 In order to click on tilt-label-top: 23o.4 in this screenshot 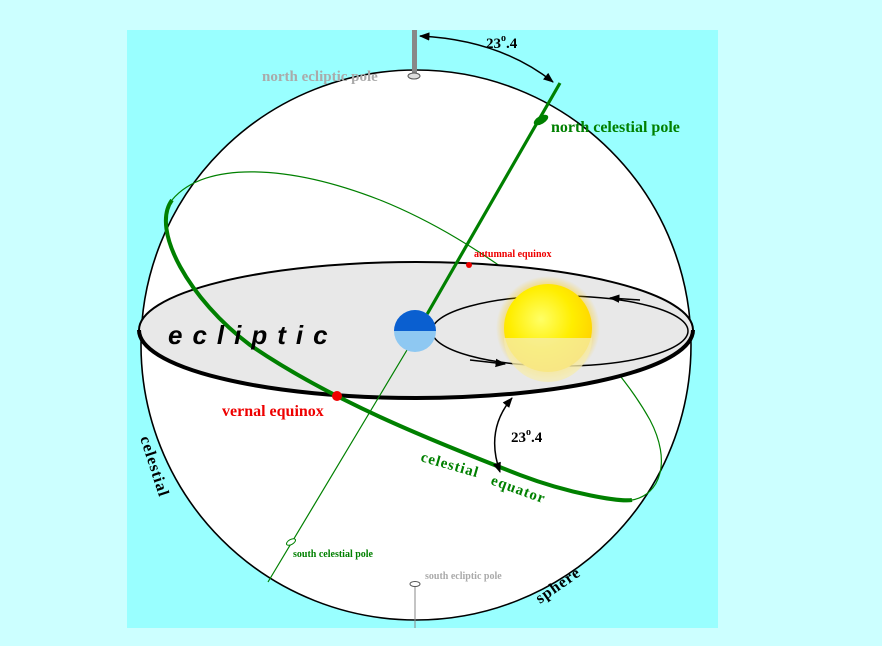, I will do `click(502, 42)`.